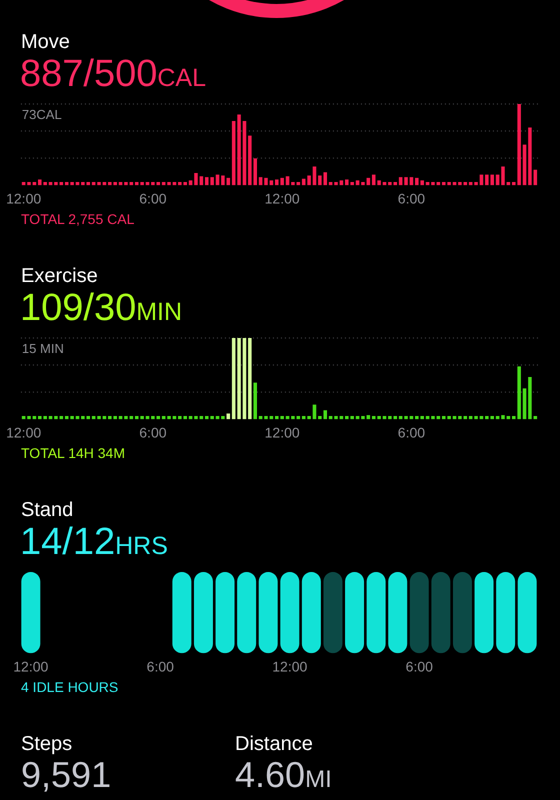 The width and height of the screenshot is (560, 800). I want to click on chart-subtitle: 109/30MIN, so click(101, 309).